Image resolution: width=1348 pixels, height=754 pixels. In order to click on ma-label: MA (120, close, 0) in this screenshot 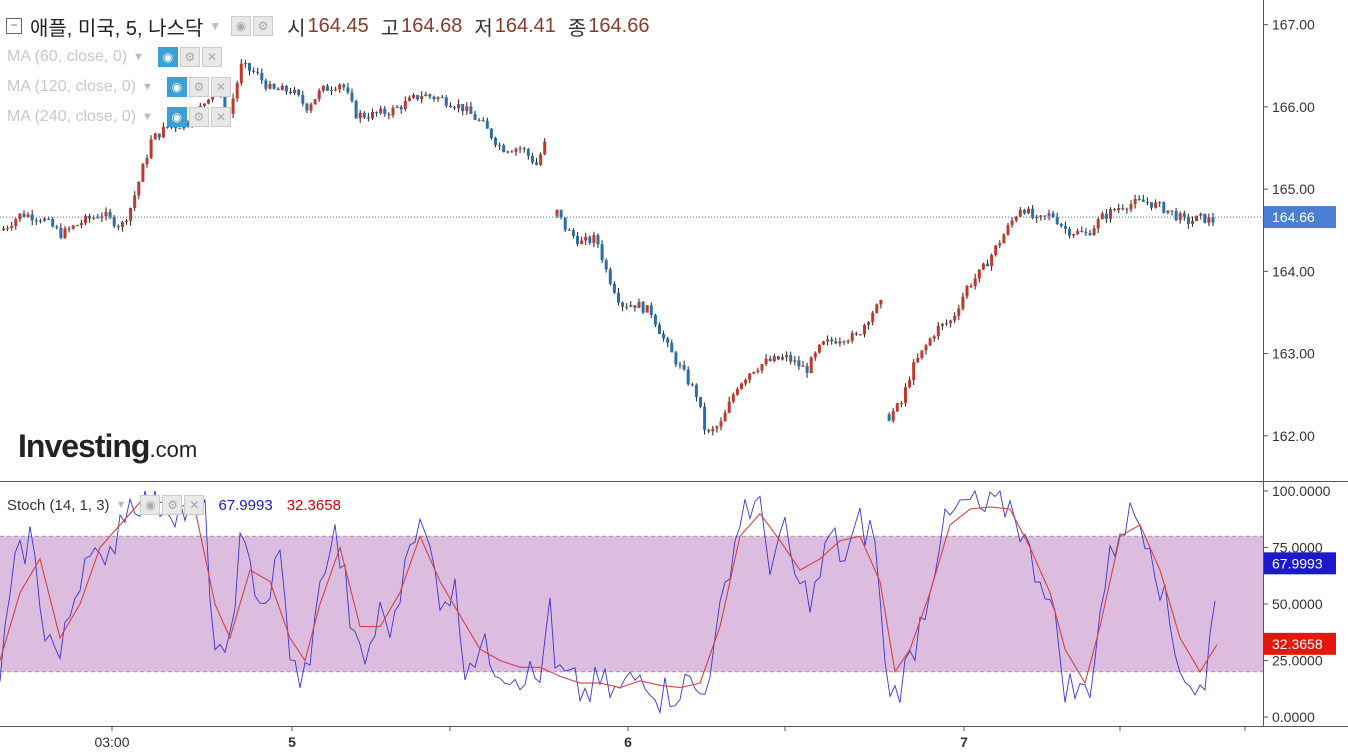, I will do `click(71, 86)`.